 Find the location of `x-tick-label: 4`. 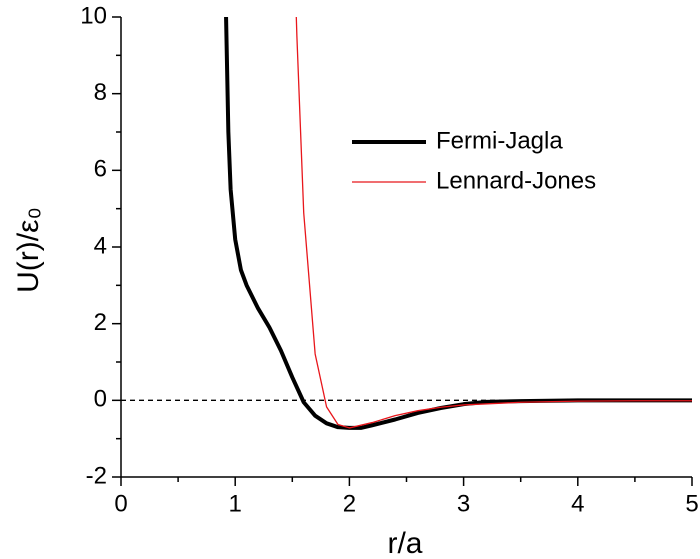

x-tick-label: 4 is located at coordinates (577, 503).